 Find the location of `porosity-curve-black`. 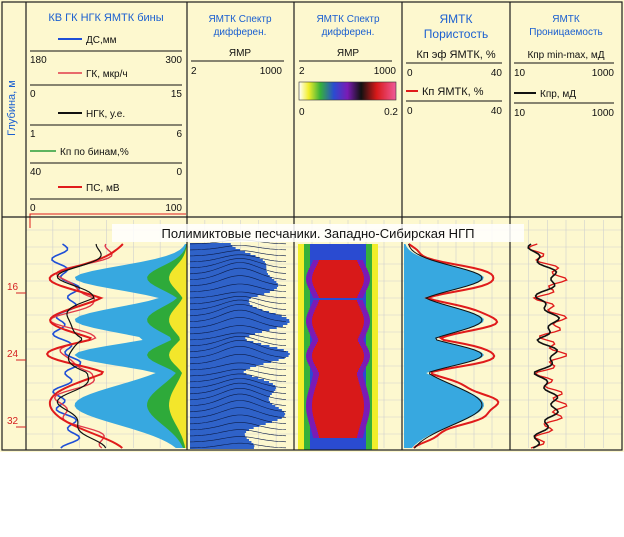

porosity-curve-black is located at coordinates (445, 346).